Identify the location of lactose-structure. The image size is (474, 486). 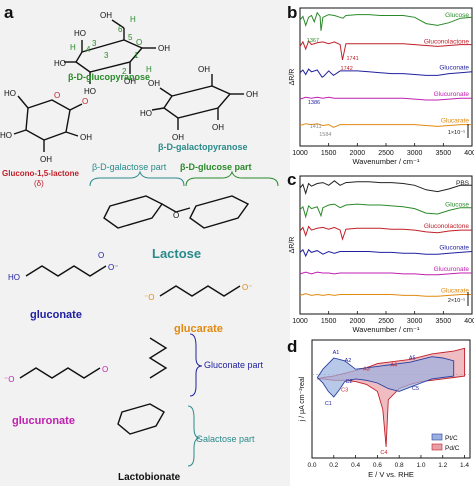
(176, 212).